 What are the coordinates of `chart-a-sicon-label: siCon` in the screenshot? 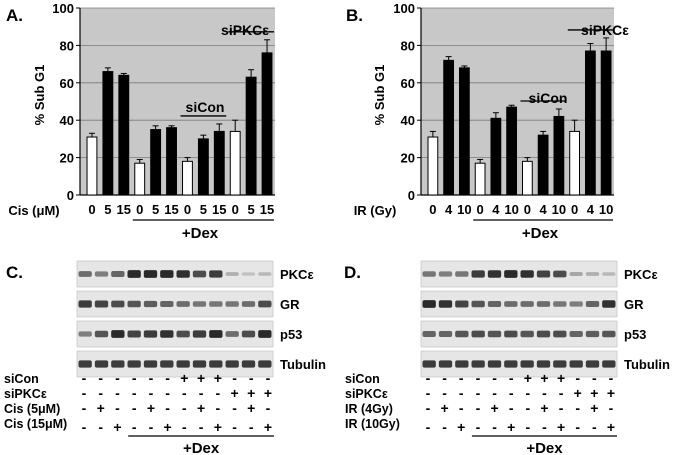 It's located at (205, 107).